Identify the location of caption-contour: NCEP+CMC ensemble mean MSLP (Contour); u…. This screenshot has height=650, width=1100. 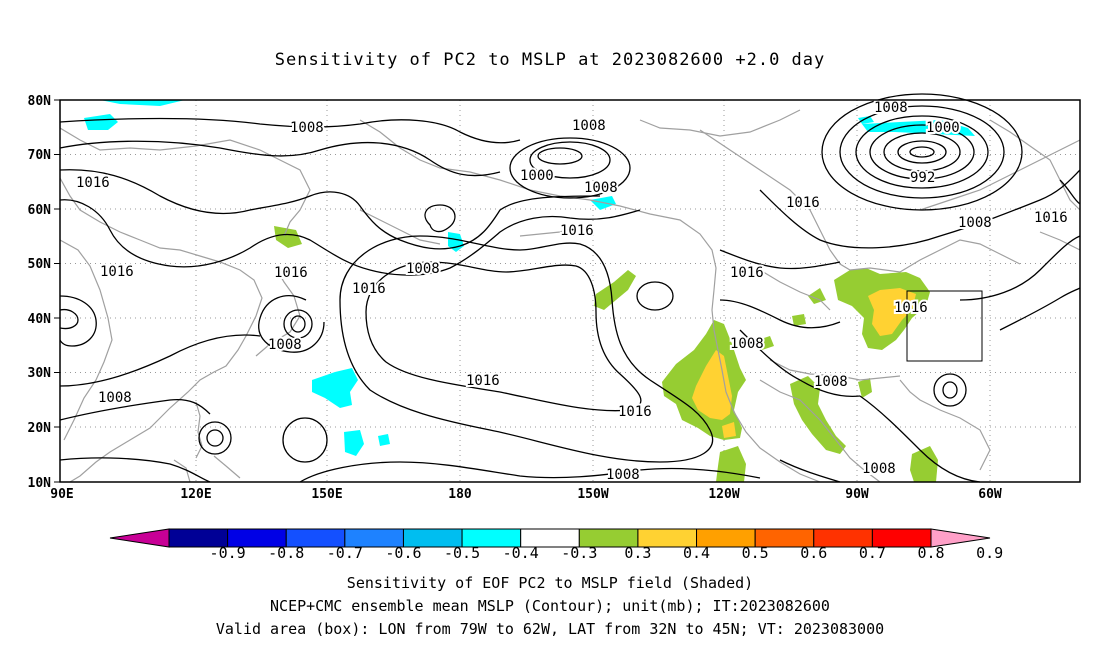
(550, 606).